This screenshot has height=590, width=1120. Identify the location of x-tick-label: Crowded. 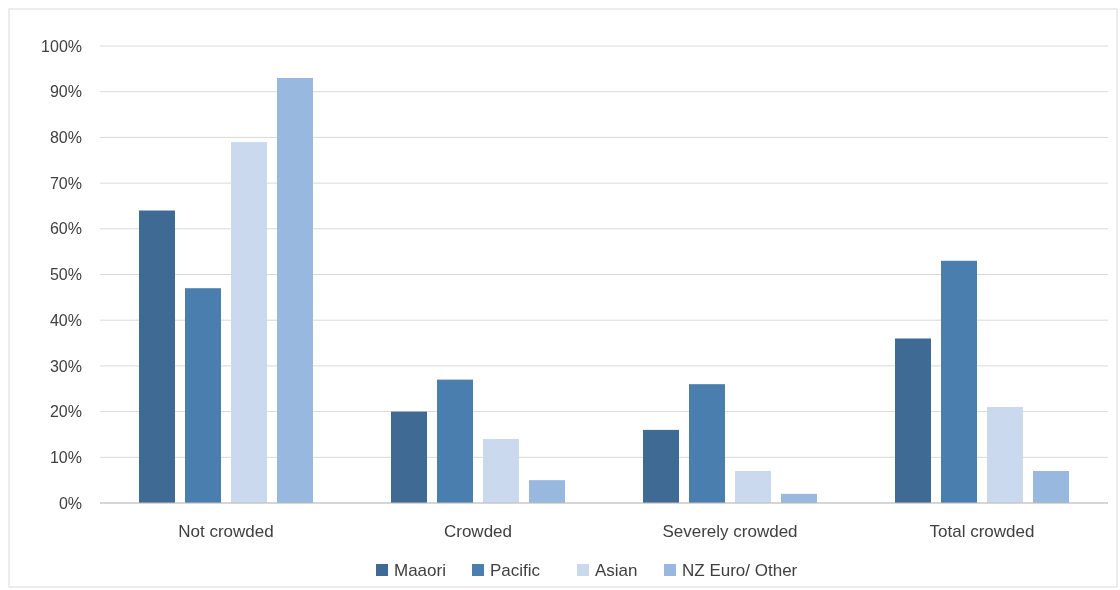
(478, 531).